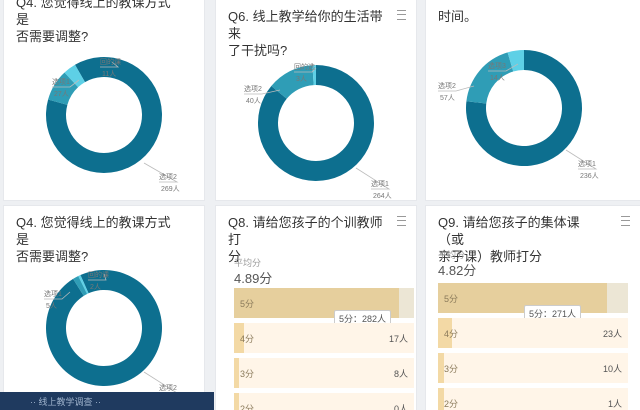  Describe the element at coordinates (497, 78) in the screenshot. I see `slice-value-label: 14人` at that location.